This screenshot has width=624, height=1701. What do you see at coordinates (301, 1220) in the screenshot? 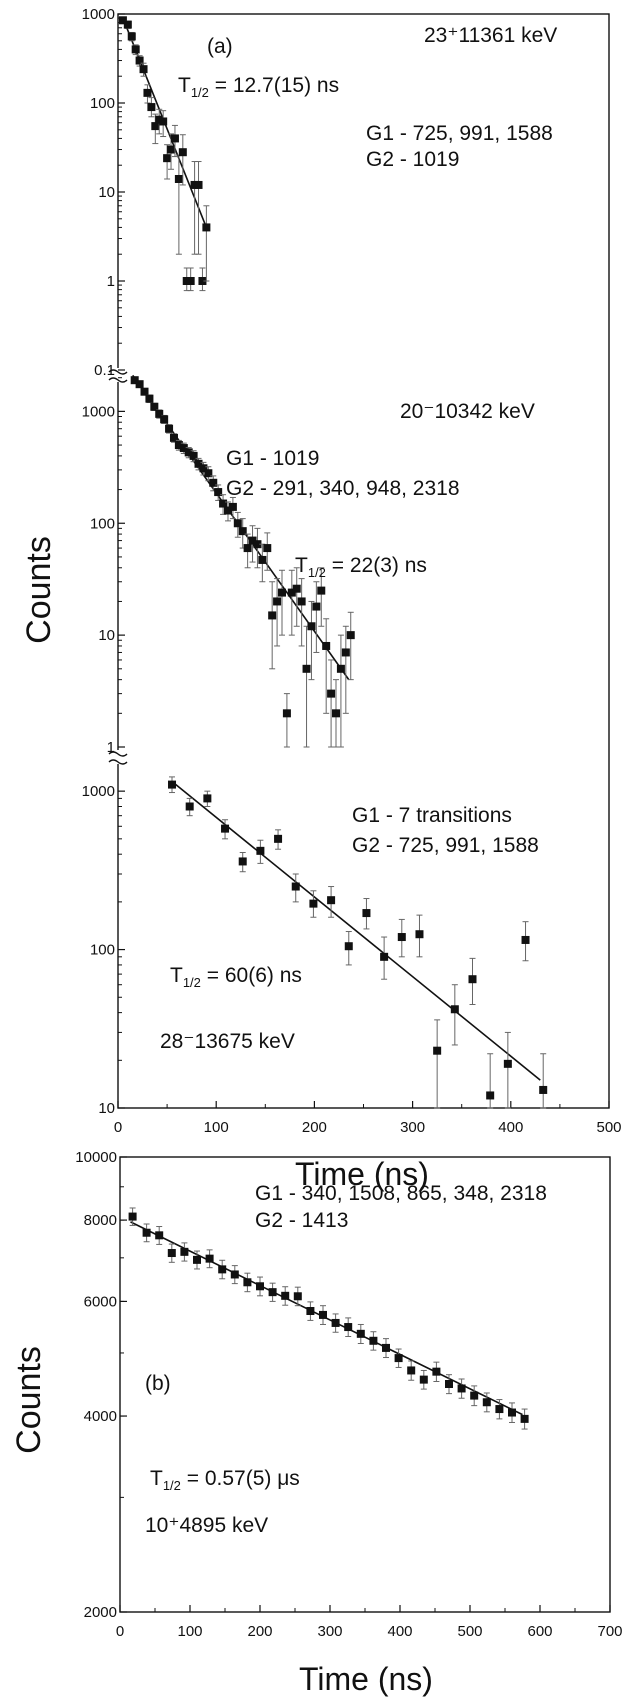
I see `gate-label: G2 - 1413` at bounding box center [301, 1220].